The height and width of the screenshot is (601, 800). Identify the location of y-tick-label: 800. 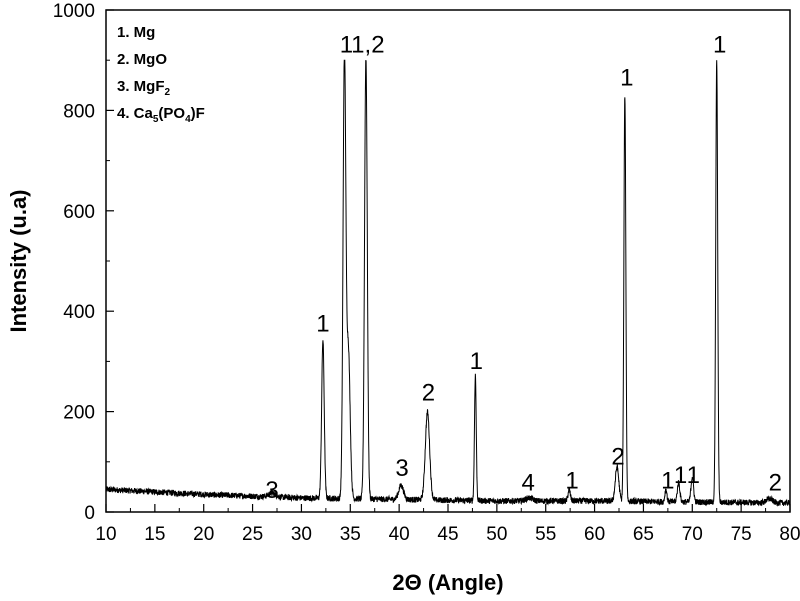
(79, 111).